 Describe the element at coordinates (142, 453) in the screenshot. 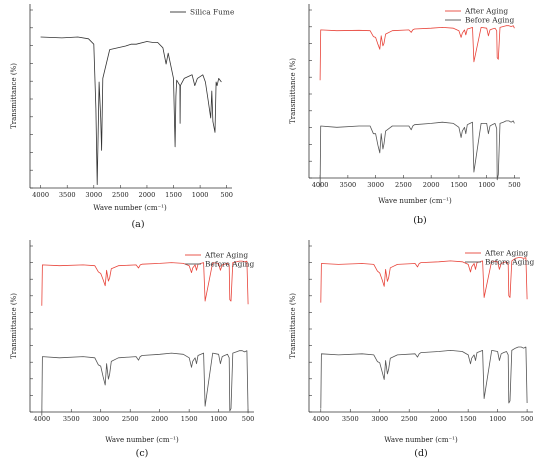

I see `panel-label: (c)` at that location.